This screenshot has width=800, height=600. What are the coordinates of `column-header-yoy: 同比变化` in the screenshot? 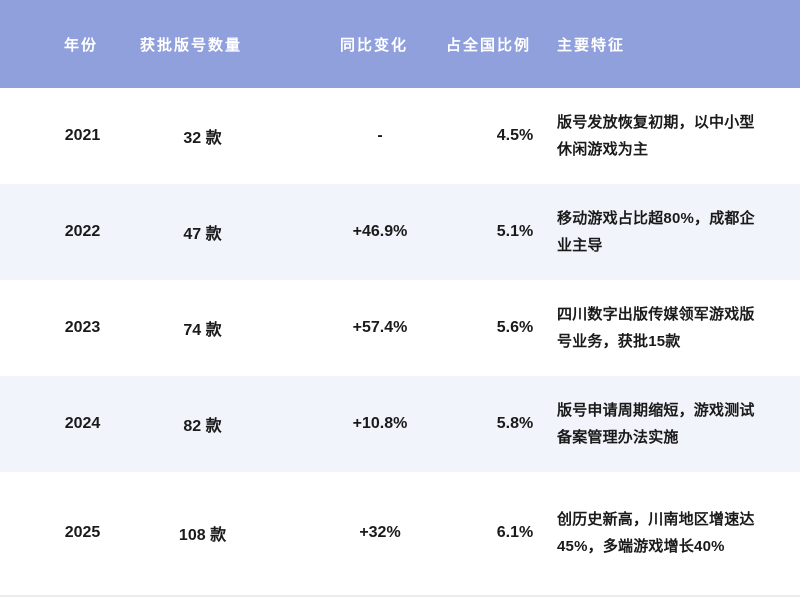 It's located at (374, 45).